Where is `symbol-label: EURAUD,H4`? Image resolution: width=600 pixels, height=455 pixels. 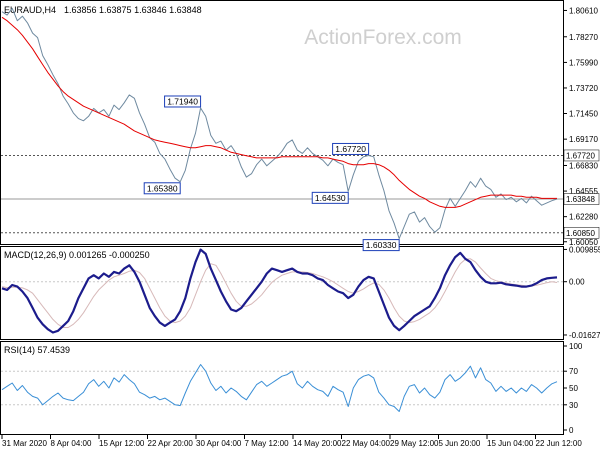 symbol-label: EURAUD,H4 is located at coordinates (30, 10).